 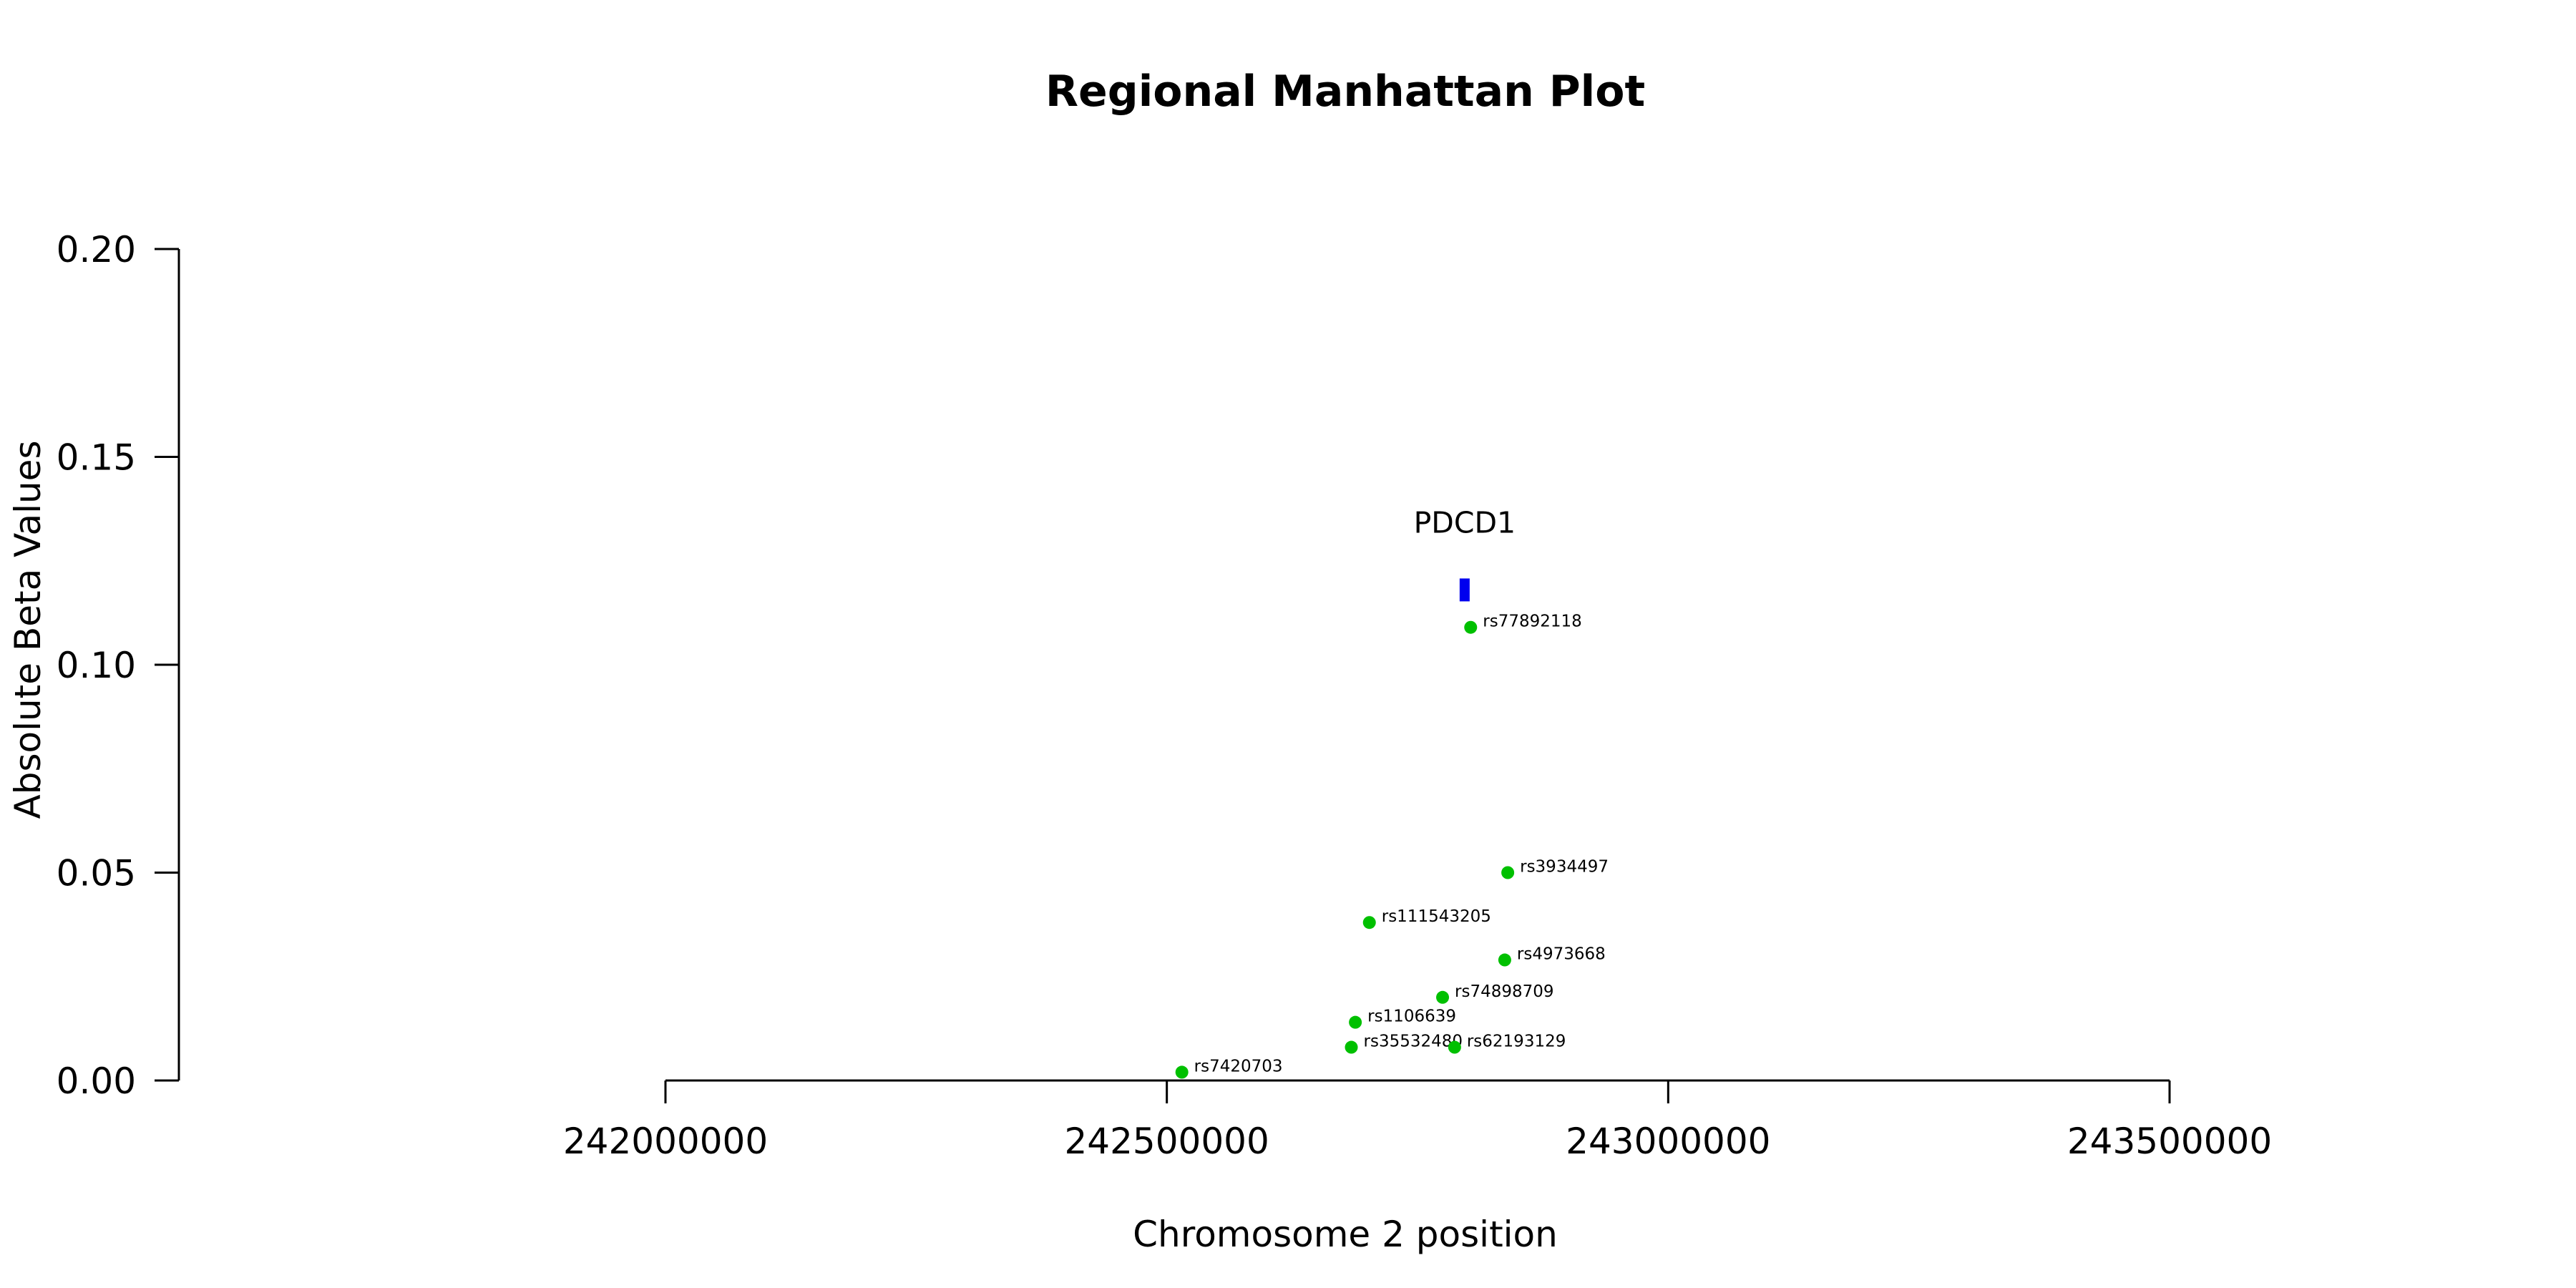 I want to click on y-tick-label-0: 0.00, so click(x=96, y=1081).